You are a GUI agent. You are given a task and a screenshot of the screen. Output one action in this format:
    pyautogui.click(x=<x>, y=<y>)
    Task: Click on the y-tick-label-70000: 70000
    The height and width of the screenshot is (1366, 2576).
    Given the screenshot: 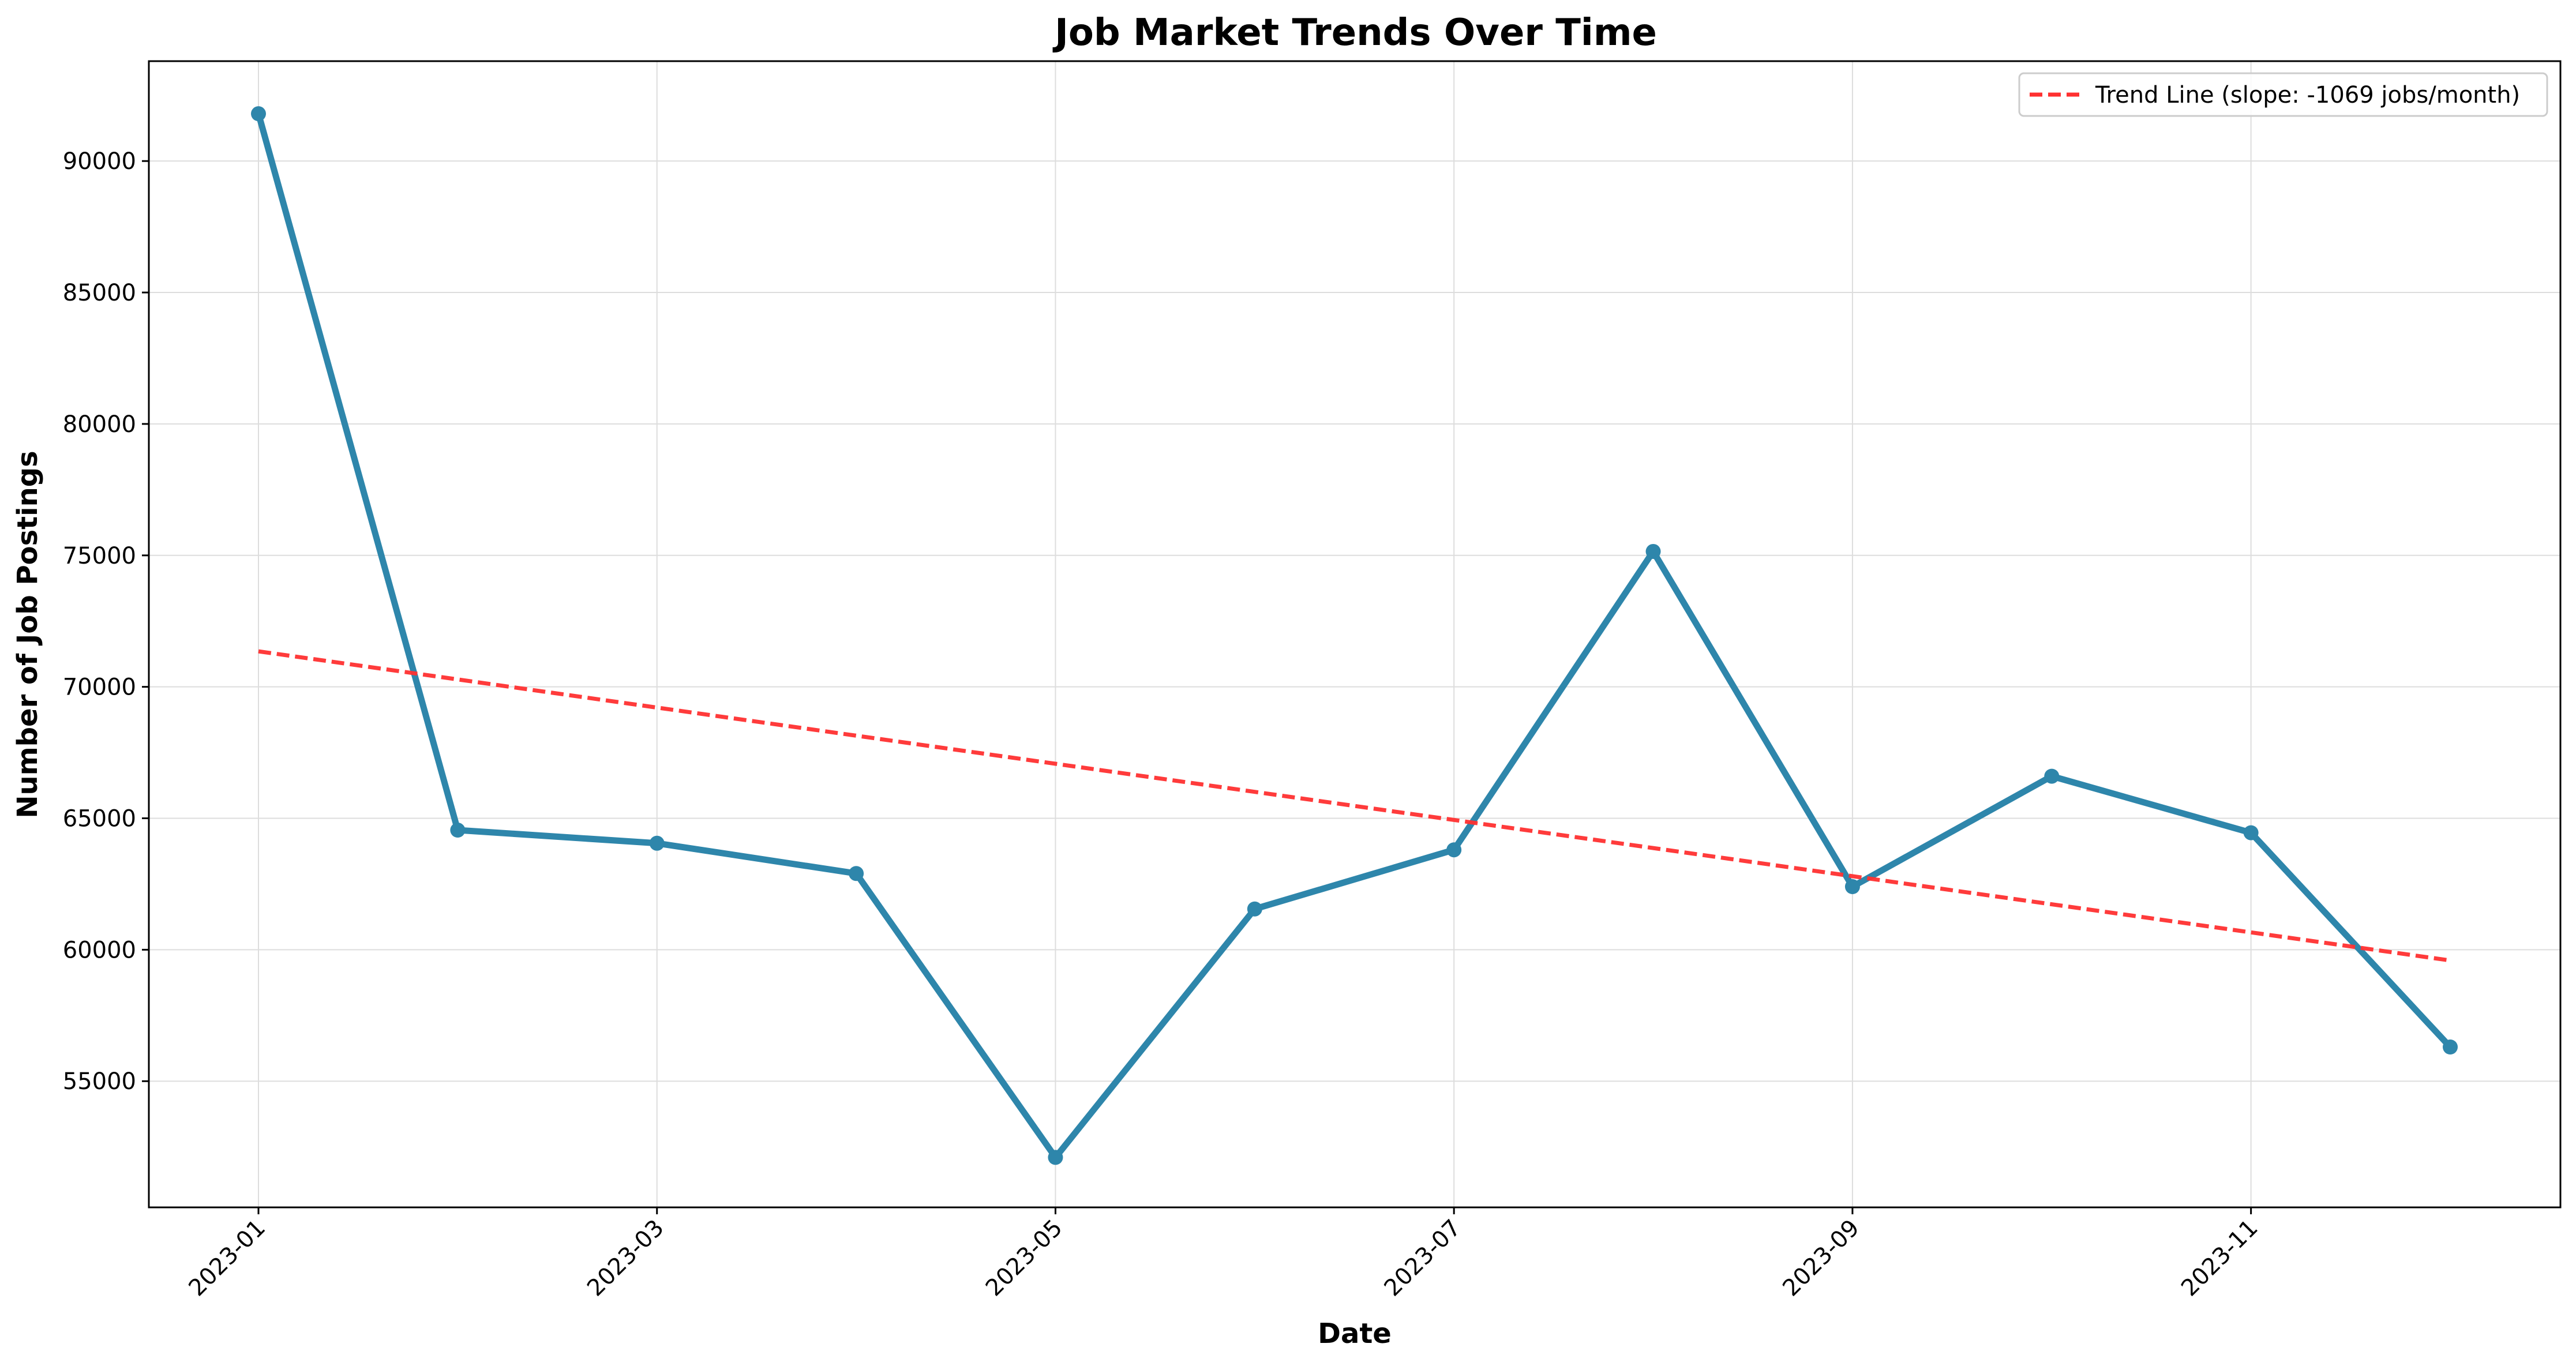 What is the action you would take?
    pyautogui.click(x=99, y=687)
    